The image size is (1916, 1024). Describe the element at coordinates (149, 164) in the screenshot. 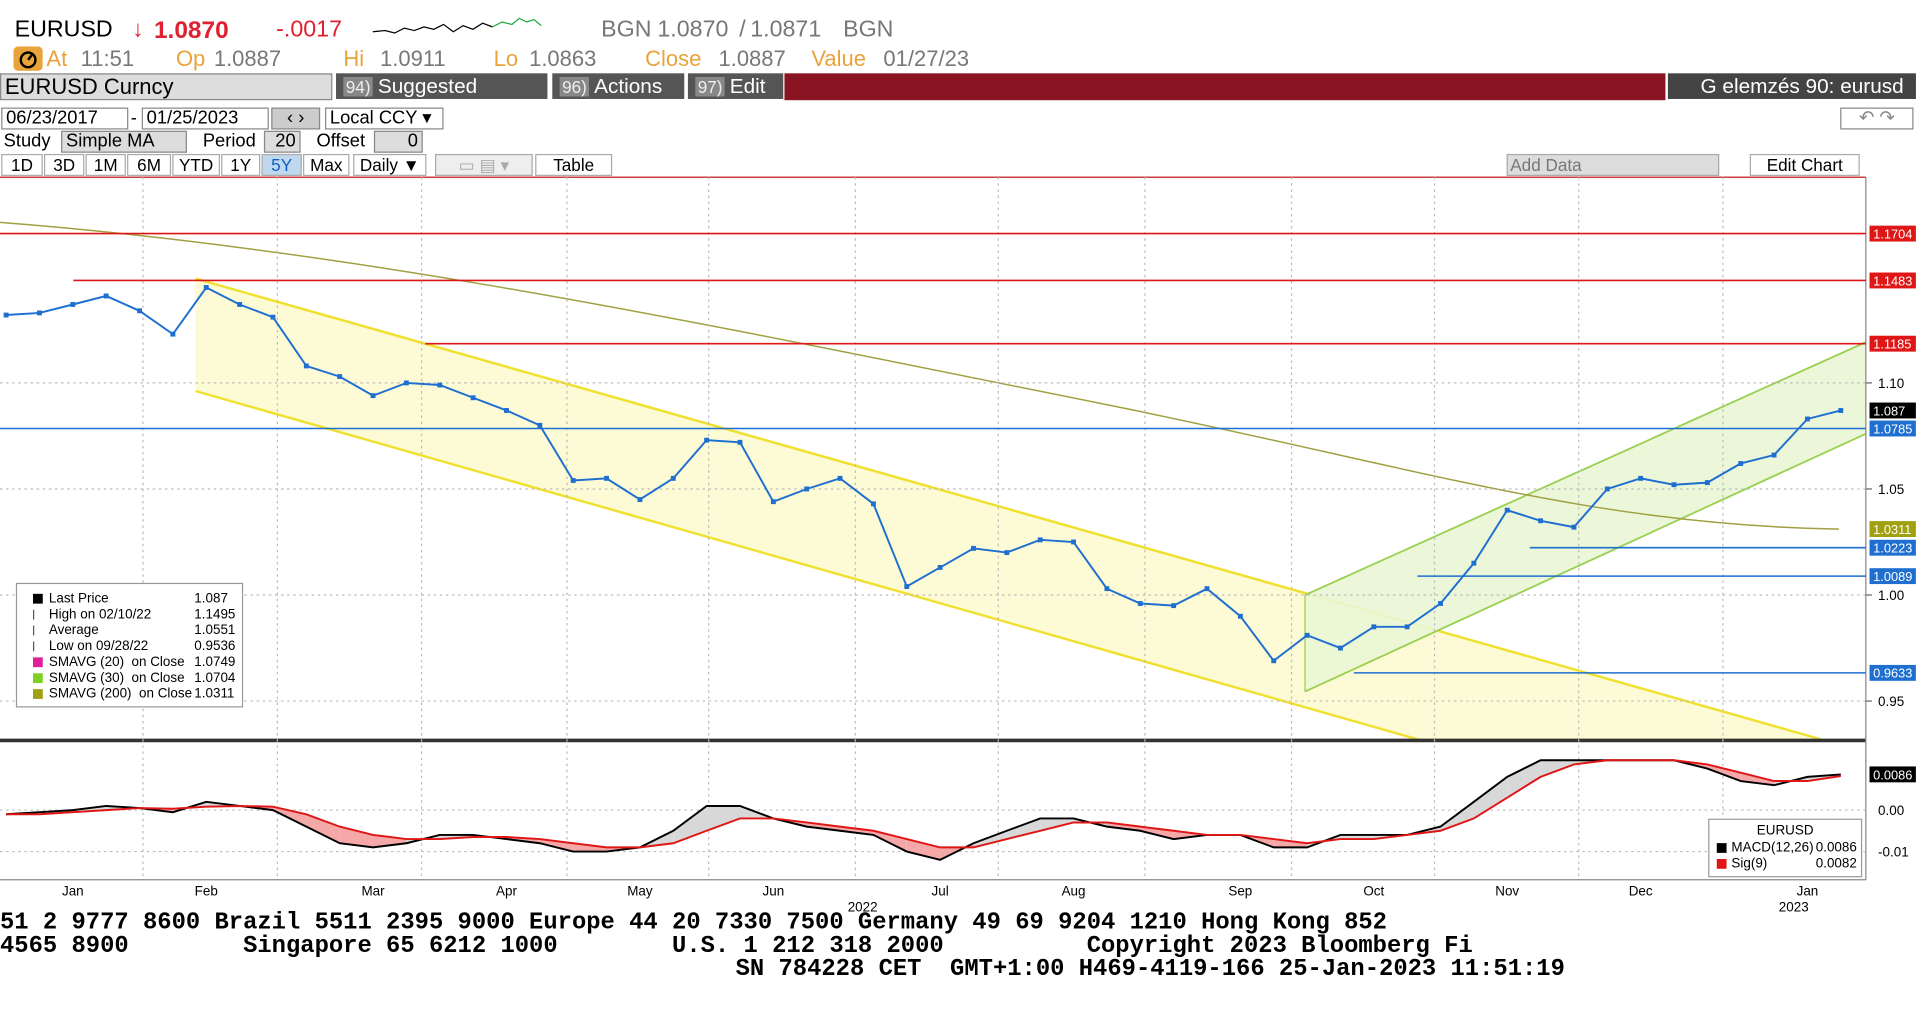

I see `range-button: 6M` at that location.